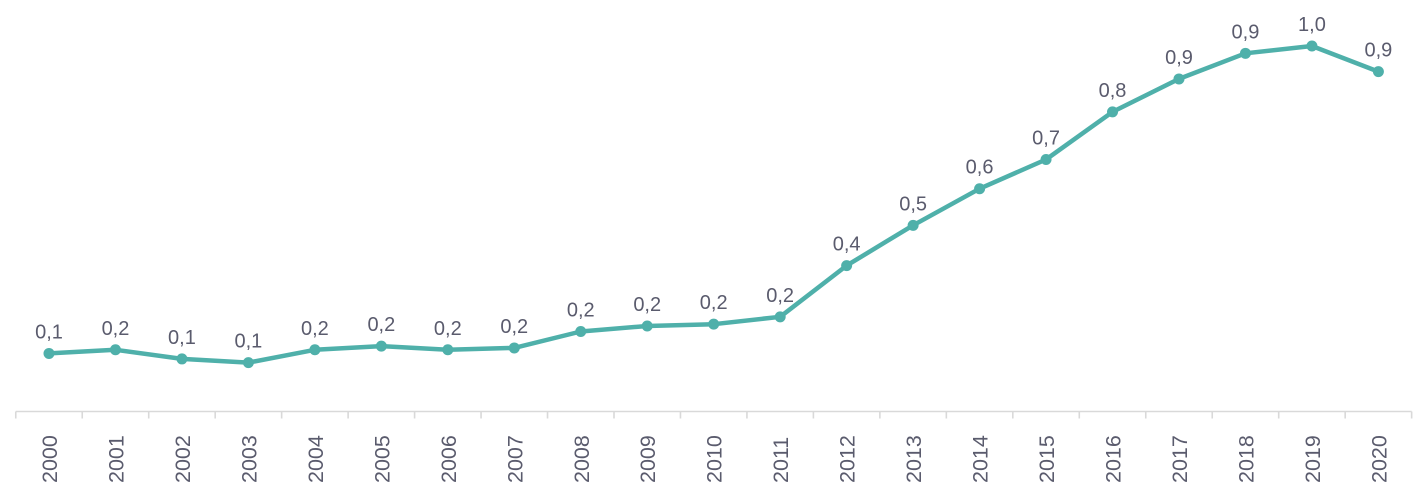 This screenshot has width=1421, height=491. I want to click on x-tick-label: 2008, so click(582, 459).